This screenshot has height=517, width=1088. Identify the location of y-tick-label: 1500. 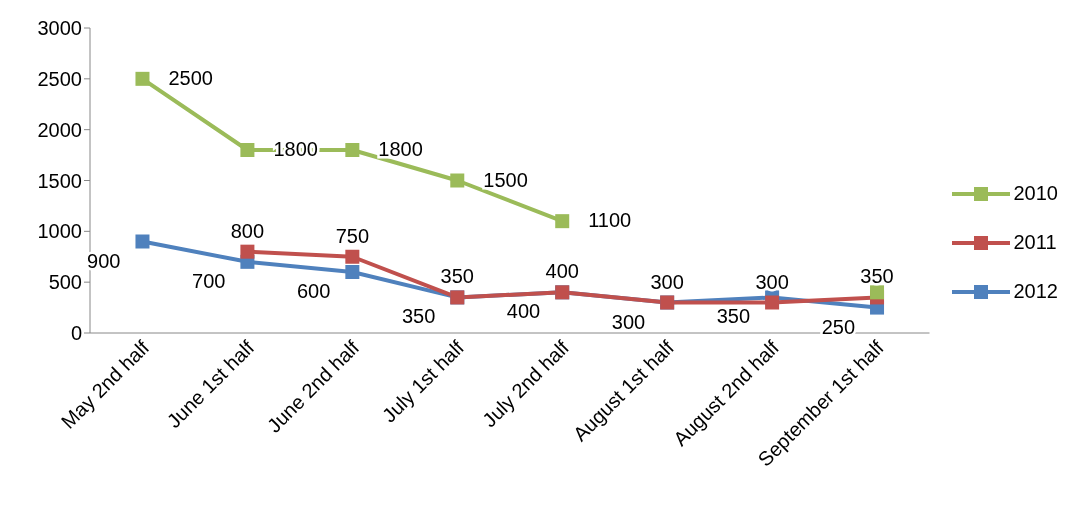
(59, 180).